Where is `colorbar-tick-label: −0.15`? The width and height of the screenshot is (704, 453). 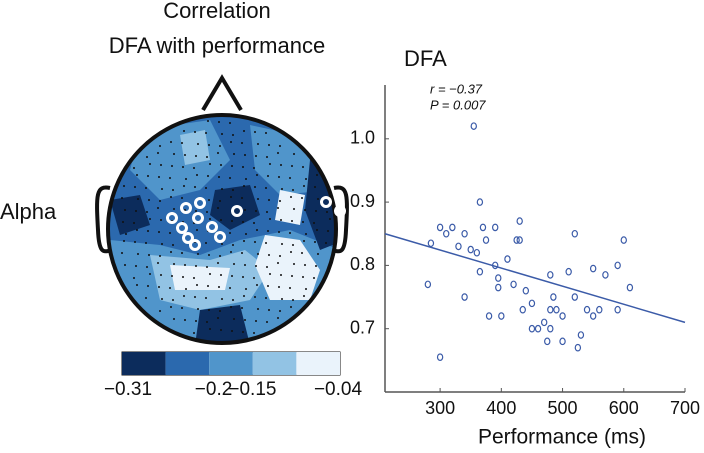 colorbar-tick-label: −0.15 is located at coordinates (252, 389).